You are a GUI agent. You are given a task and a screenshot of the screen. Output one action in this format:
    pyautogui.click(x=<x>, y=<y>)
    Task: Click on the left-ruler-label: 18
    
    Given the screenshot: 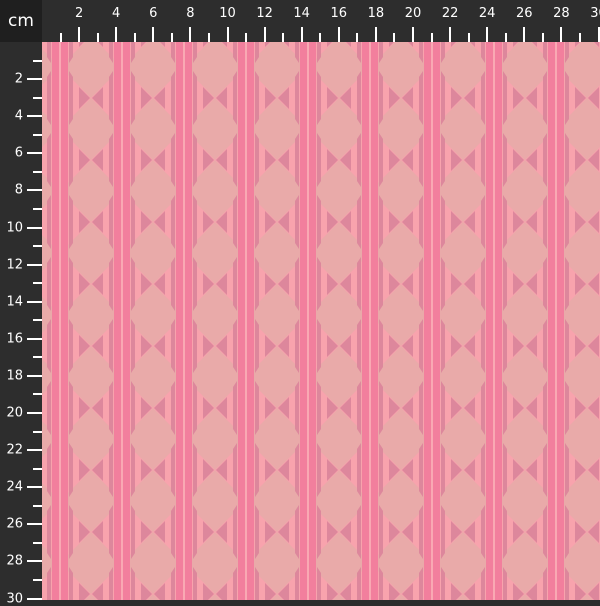 What is the action you would take?
    pyautogui.click(x=14, y=376)
    